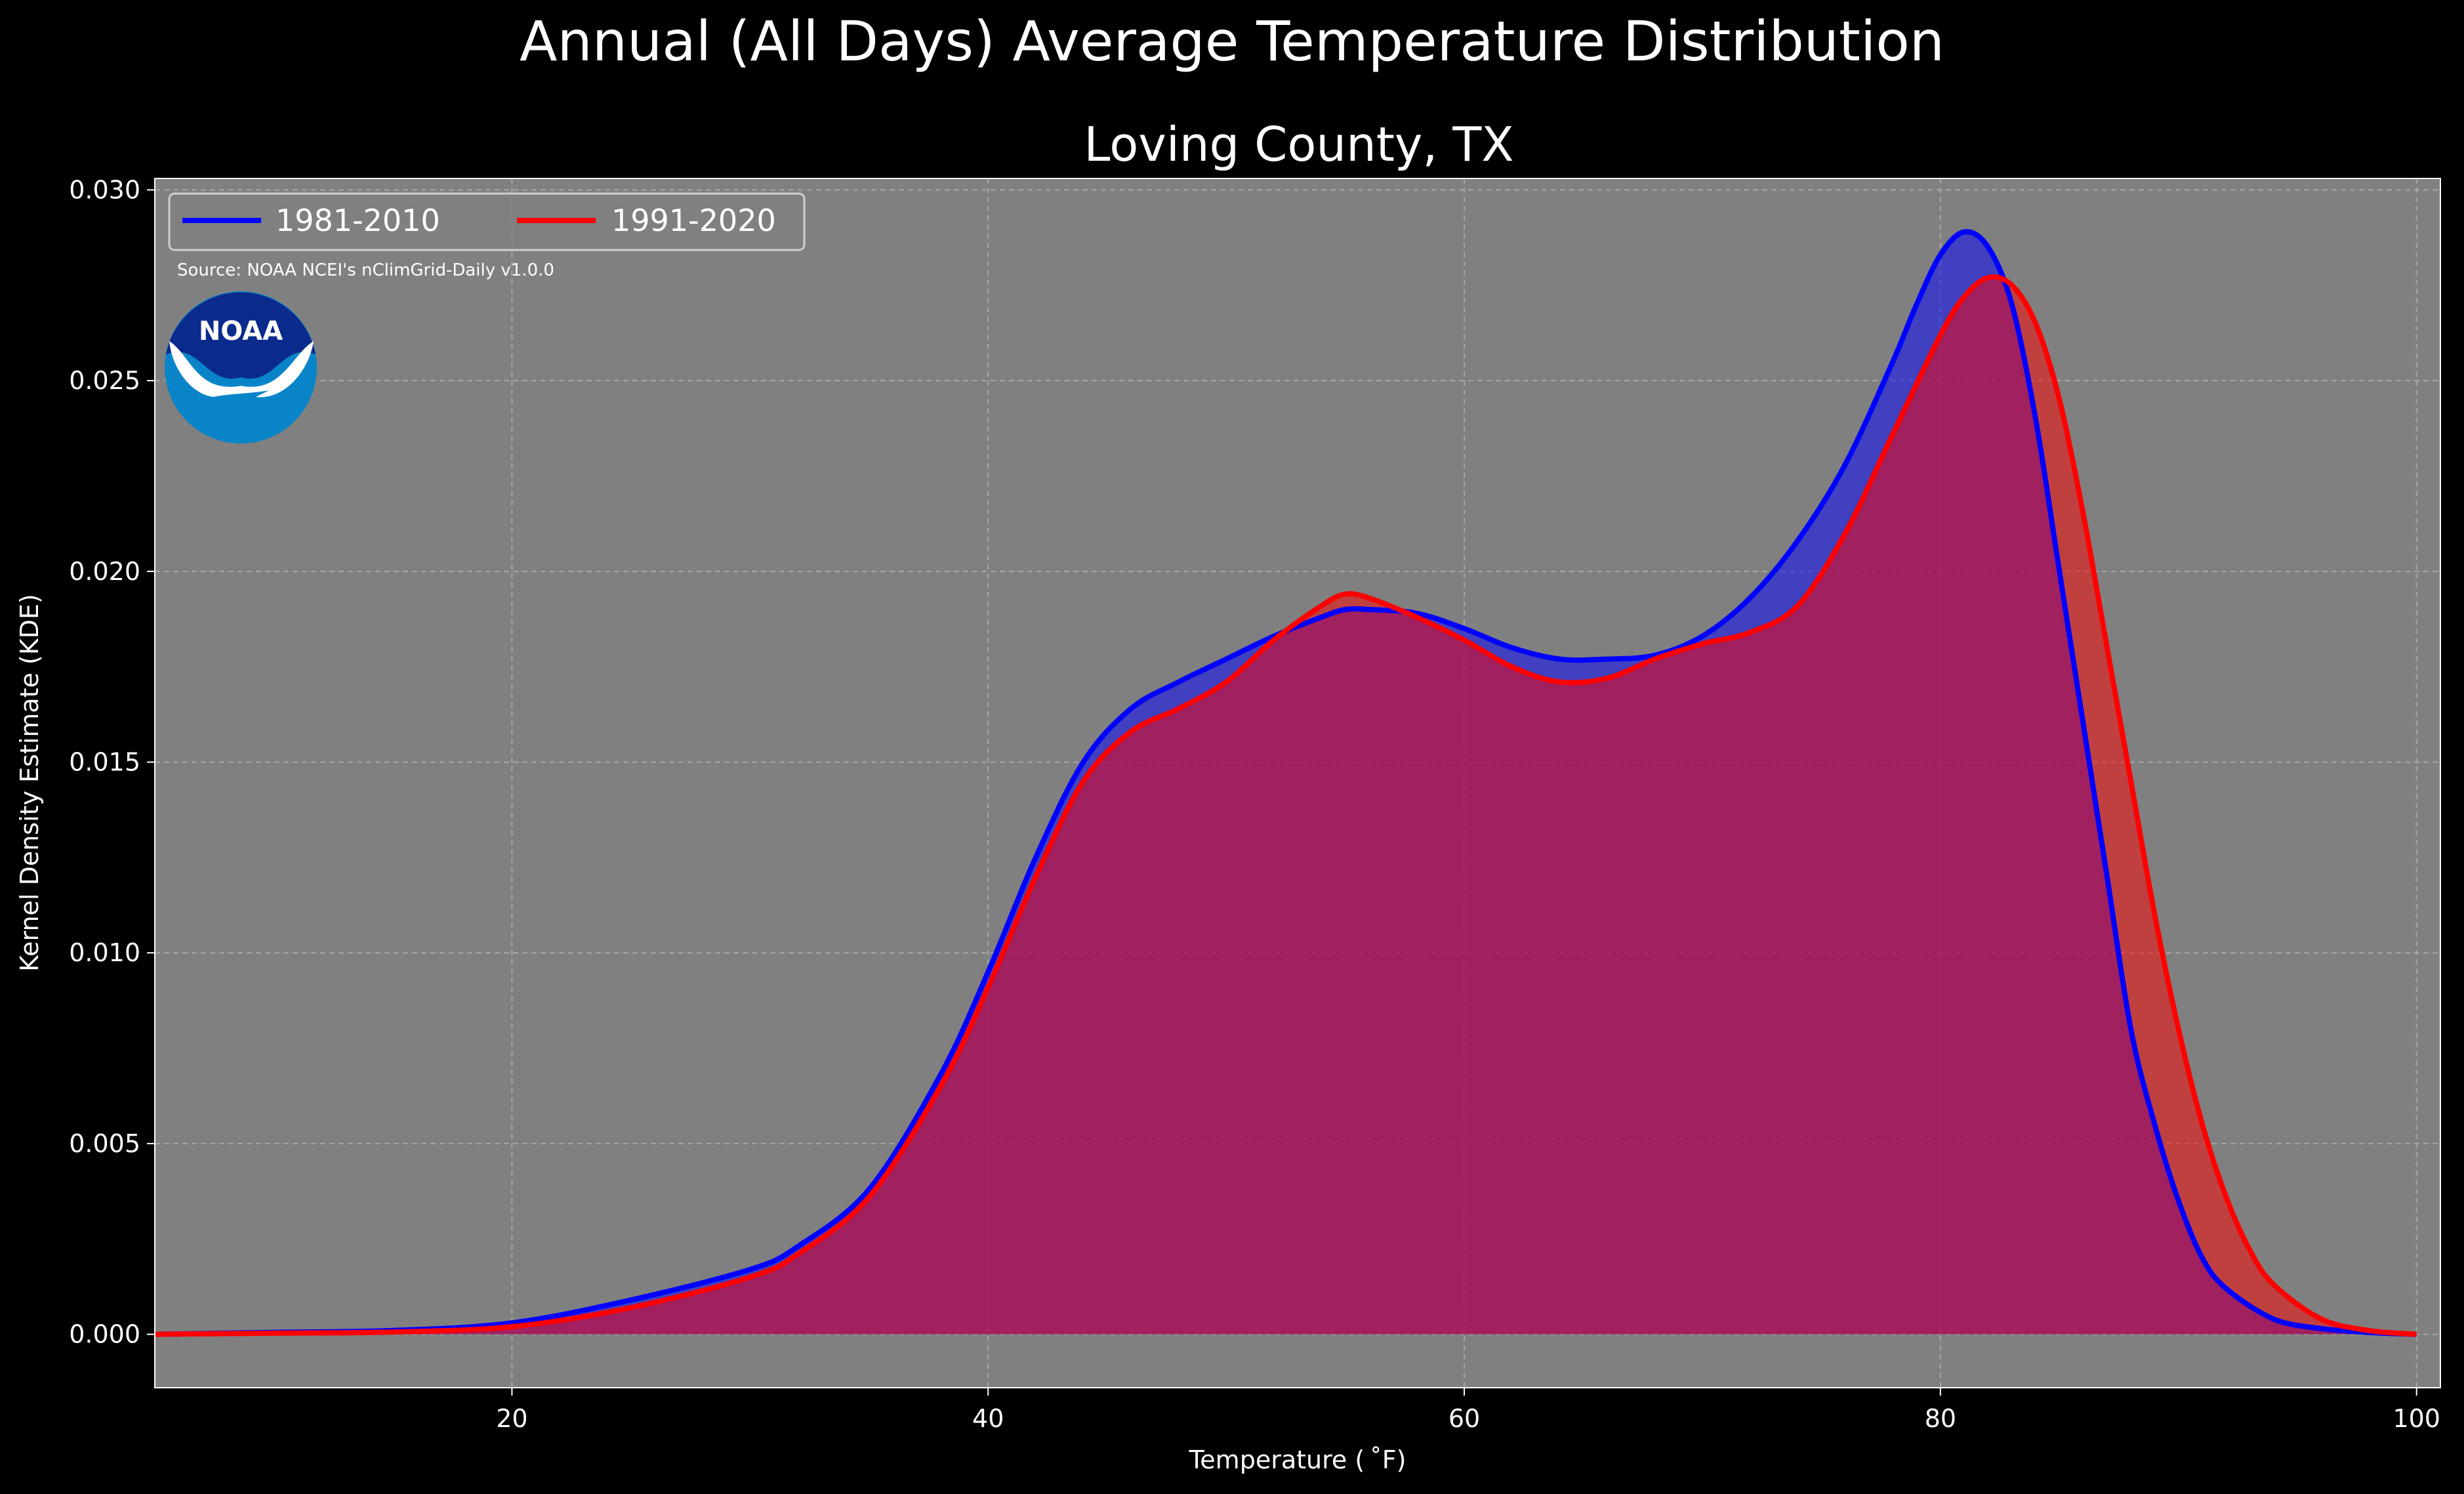 The height and width of the screenshot is (1494, 2464). What do you see at coordinates (693, 221) in the screenshot?
I see `legend-label-1991-2020: 1991-2020` at bounding box center [693, 221].